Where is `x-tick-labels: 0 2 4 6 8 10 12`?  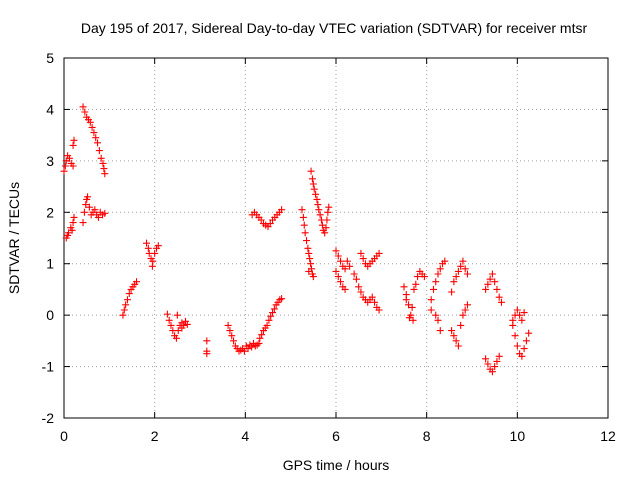 x-tick-labels: 0 2 4 6 8 10 12 is located at coordinates (338, 436).